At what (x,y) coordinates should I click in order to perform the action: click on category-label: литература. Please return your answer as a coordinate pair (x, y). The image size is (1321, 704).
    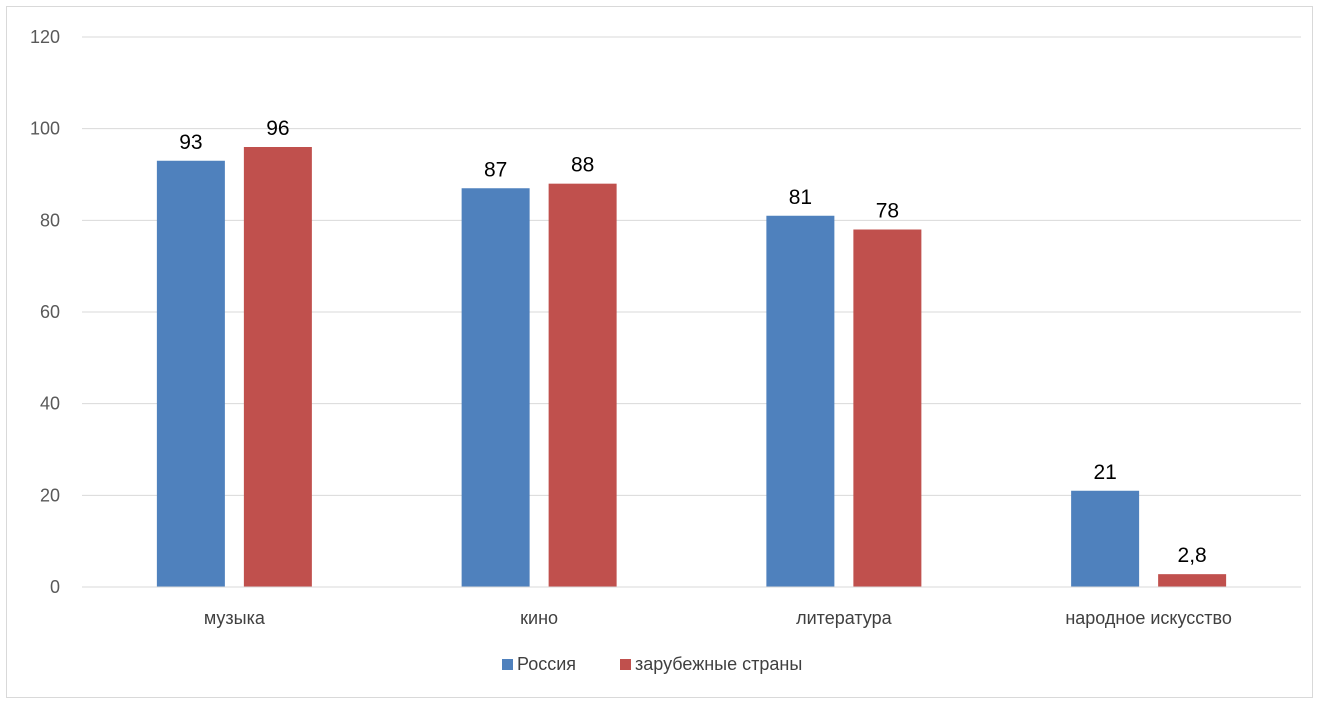
    Looking at the image, I should click on (844, 618).